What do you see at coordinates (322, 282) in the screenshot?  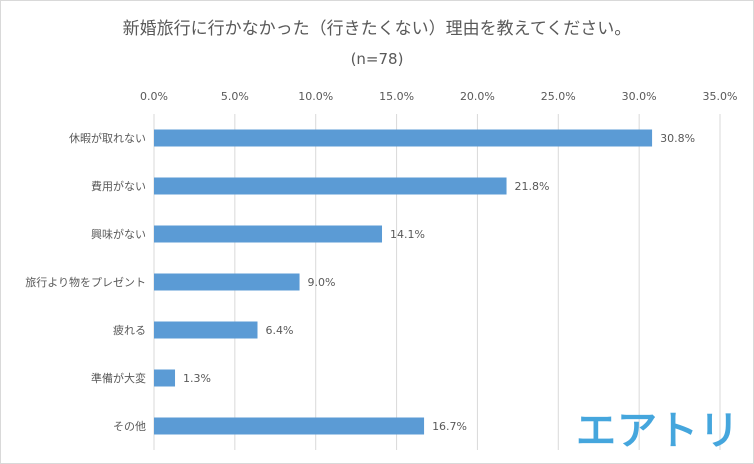 I see `data-label: 9.0%` at bounding box center [322, 282].